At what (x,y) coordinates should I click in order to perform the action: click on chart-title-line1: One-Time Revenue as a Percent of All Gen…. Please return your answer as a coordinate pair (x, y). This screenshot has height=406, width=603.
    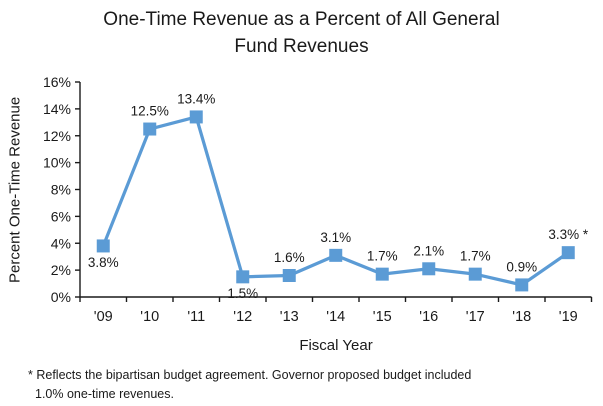
    Looking at the image, I should click on (301, 19).